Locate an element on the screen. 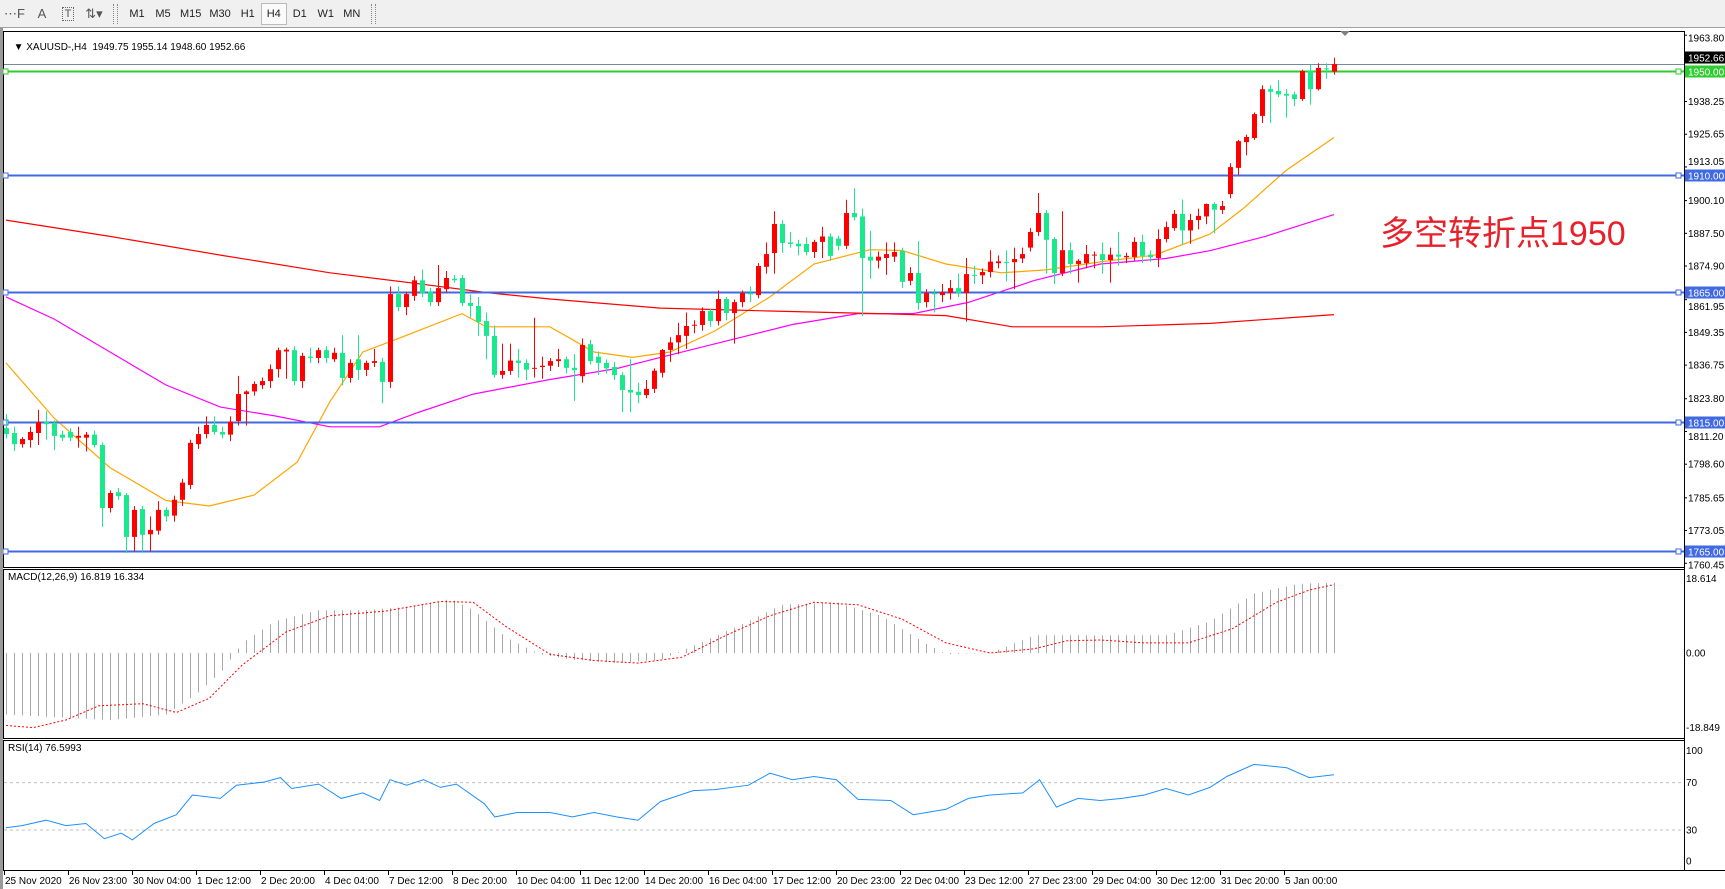 This screenshot has height=889, width=1725. timeframe-w1: W1 is located at coordinates (326, 13).